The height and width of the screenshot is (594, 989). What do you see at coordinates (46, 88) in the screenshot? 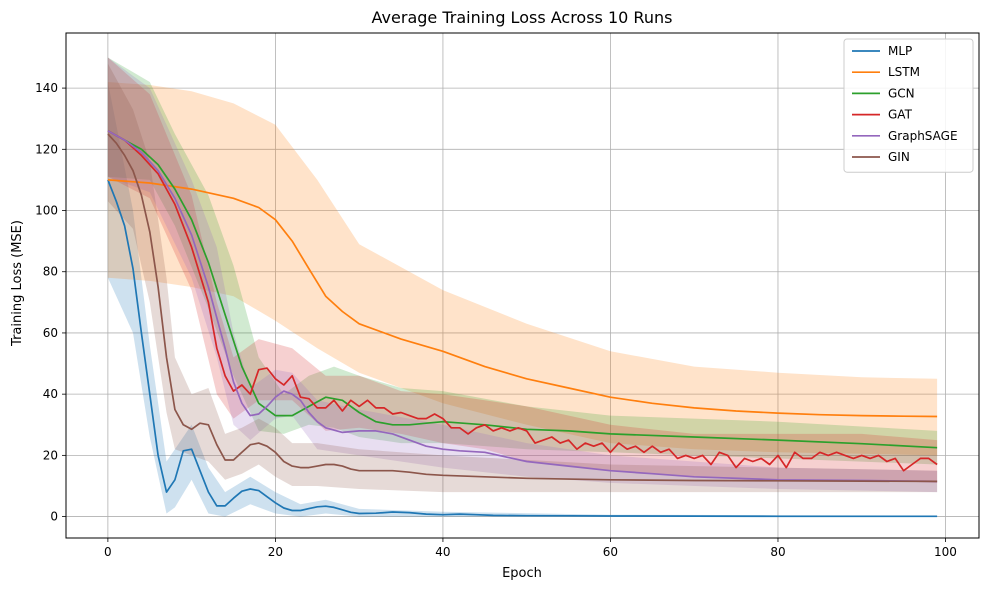
I see `y-tick-label: 140` at bounding box center [46, 88].